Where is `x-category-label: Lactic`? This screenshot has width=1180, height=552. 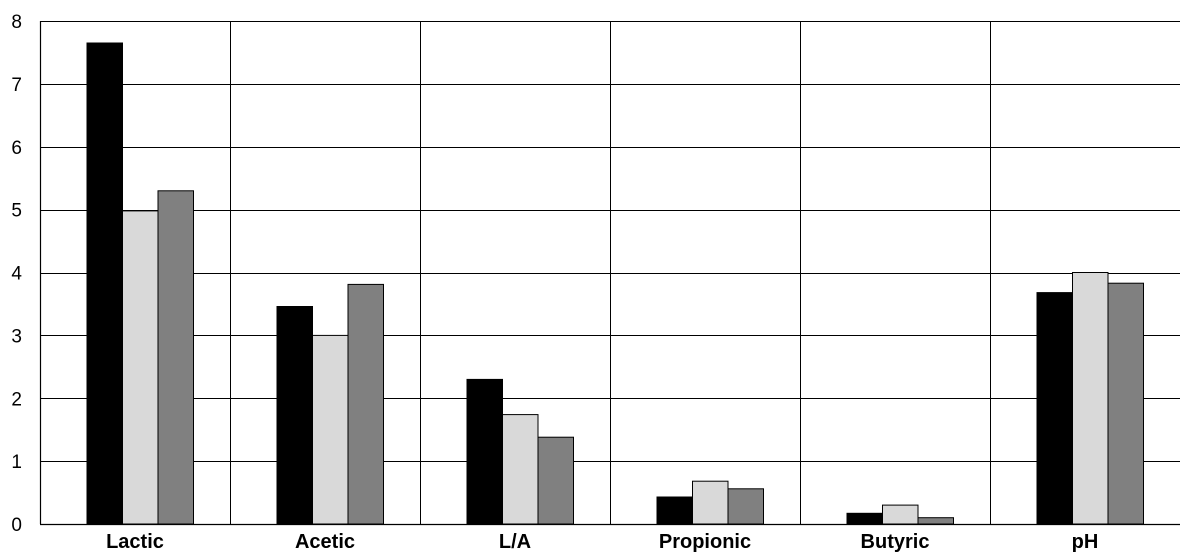 x-category-label: Lactic is located at coordinates (135, 541).